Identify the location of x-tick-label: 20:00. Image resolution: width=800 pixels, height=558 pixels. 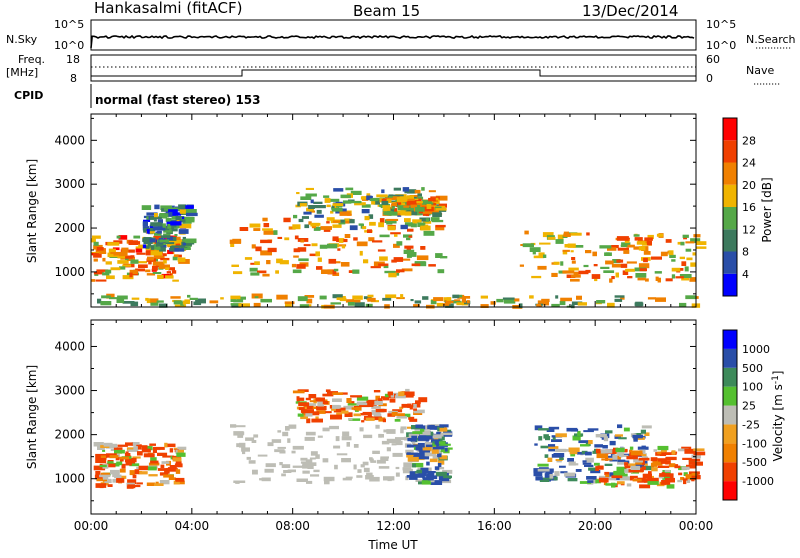
(595, 526).